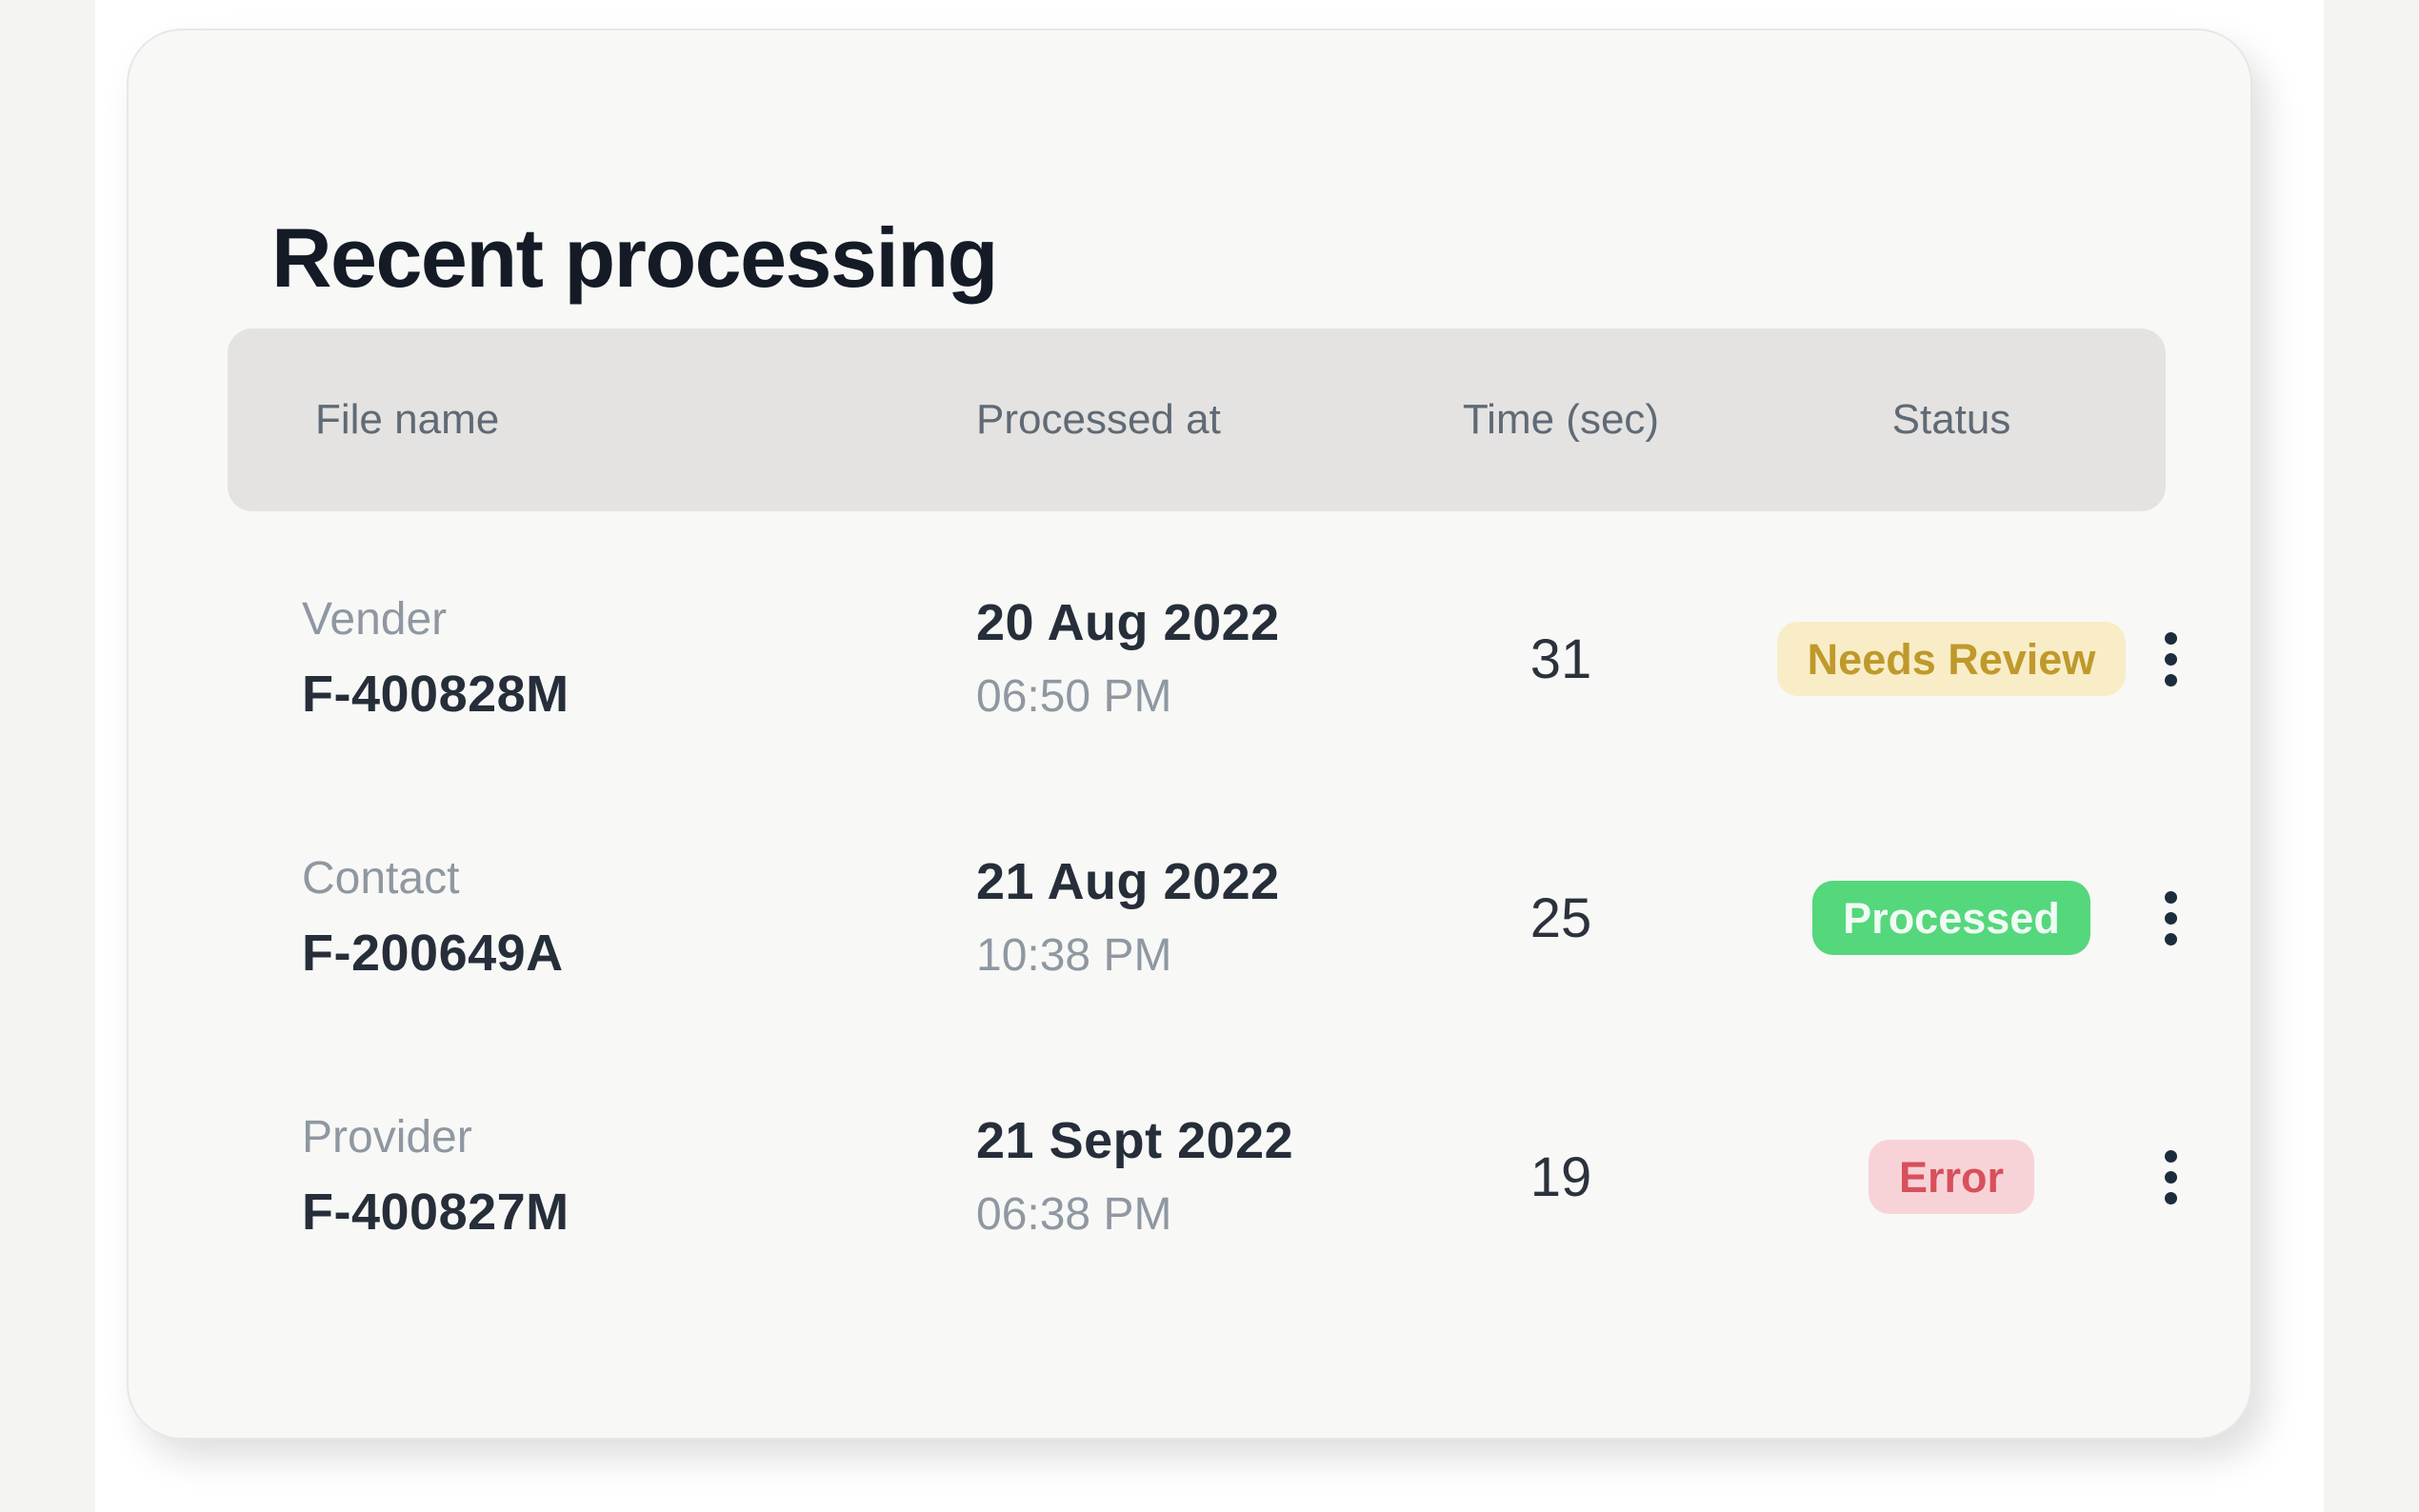  I want to click on file-type-label: Contact, so click(381, 879).